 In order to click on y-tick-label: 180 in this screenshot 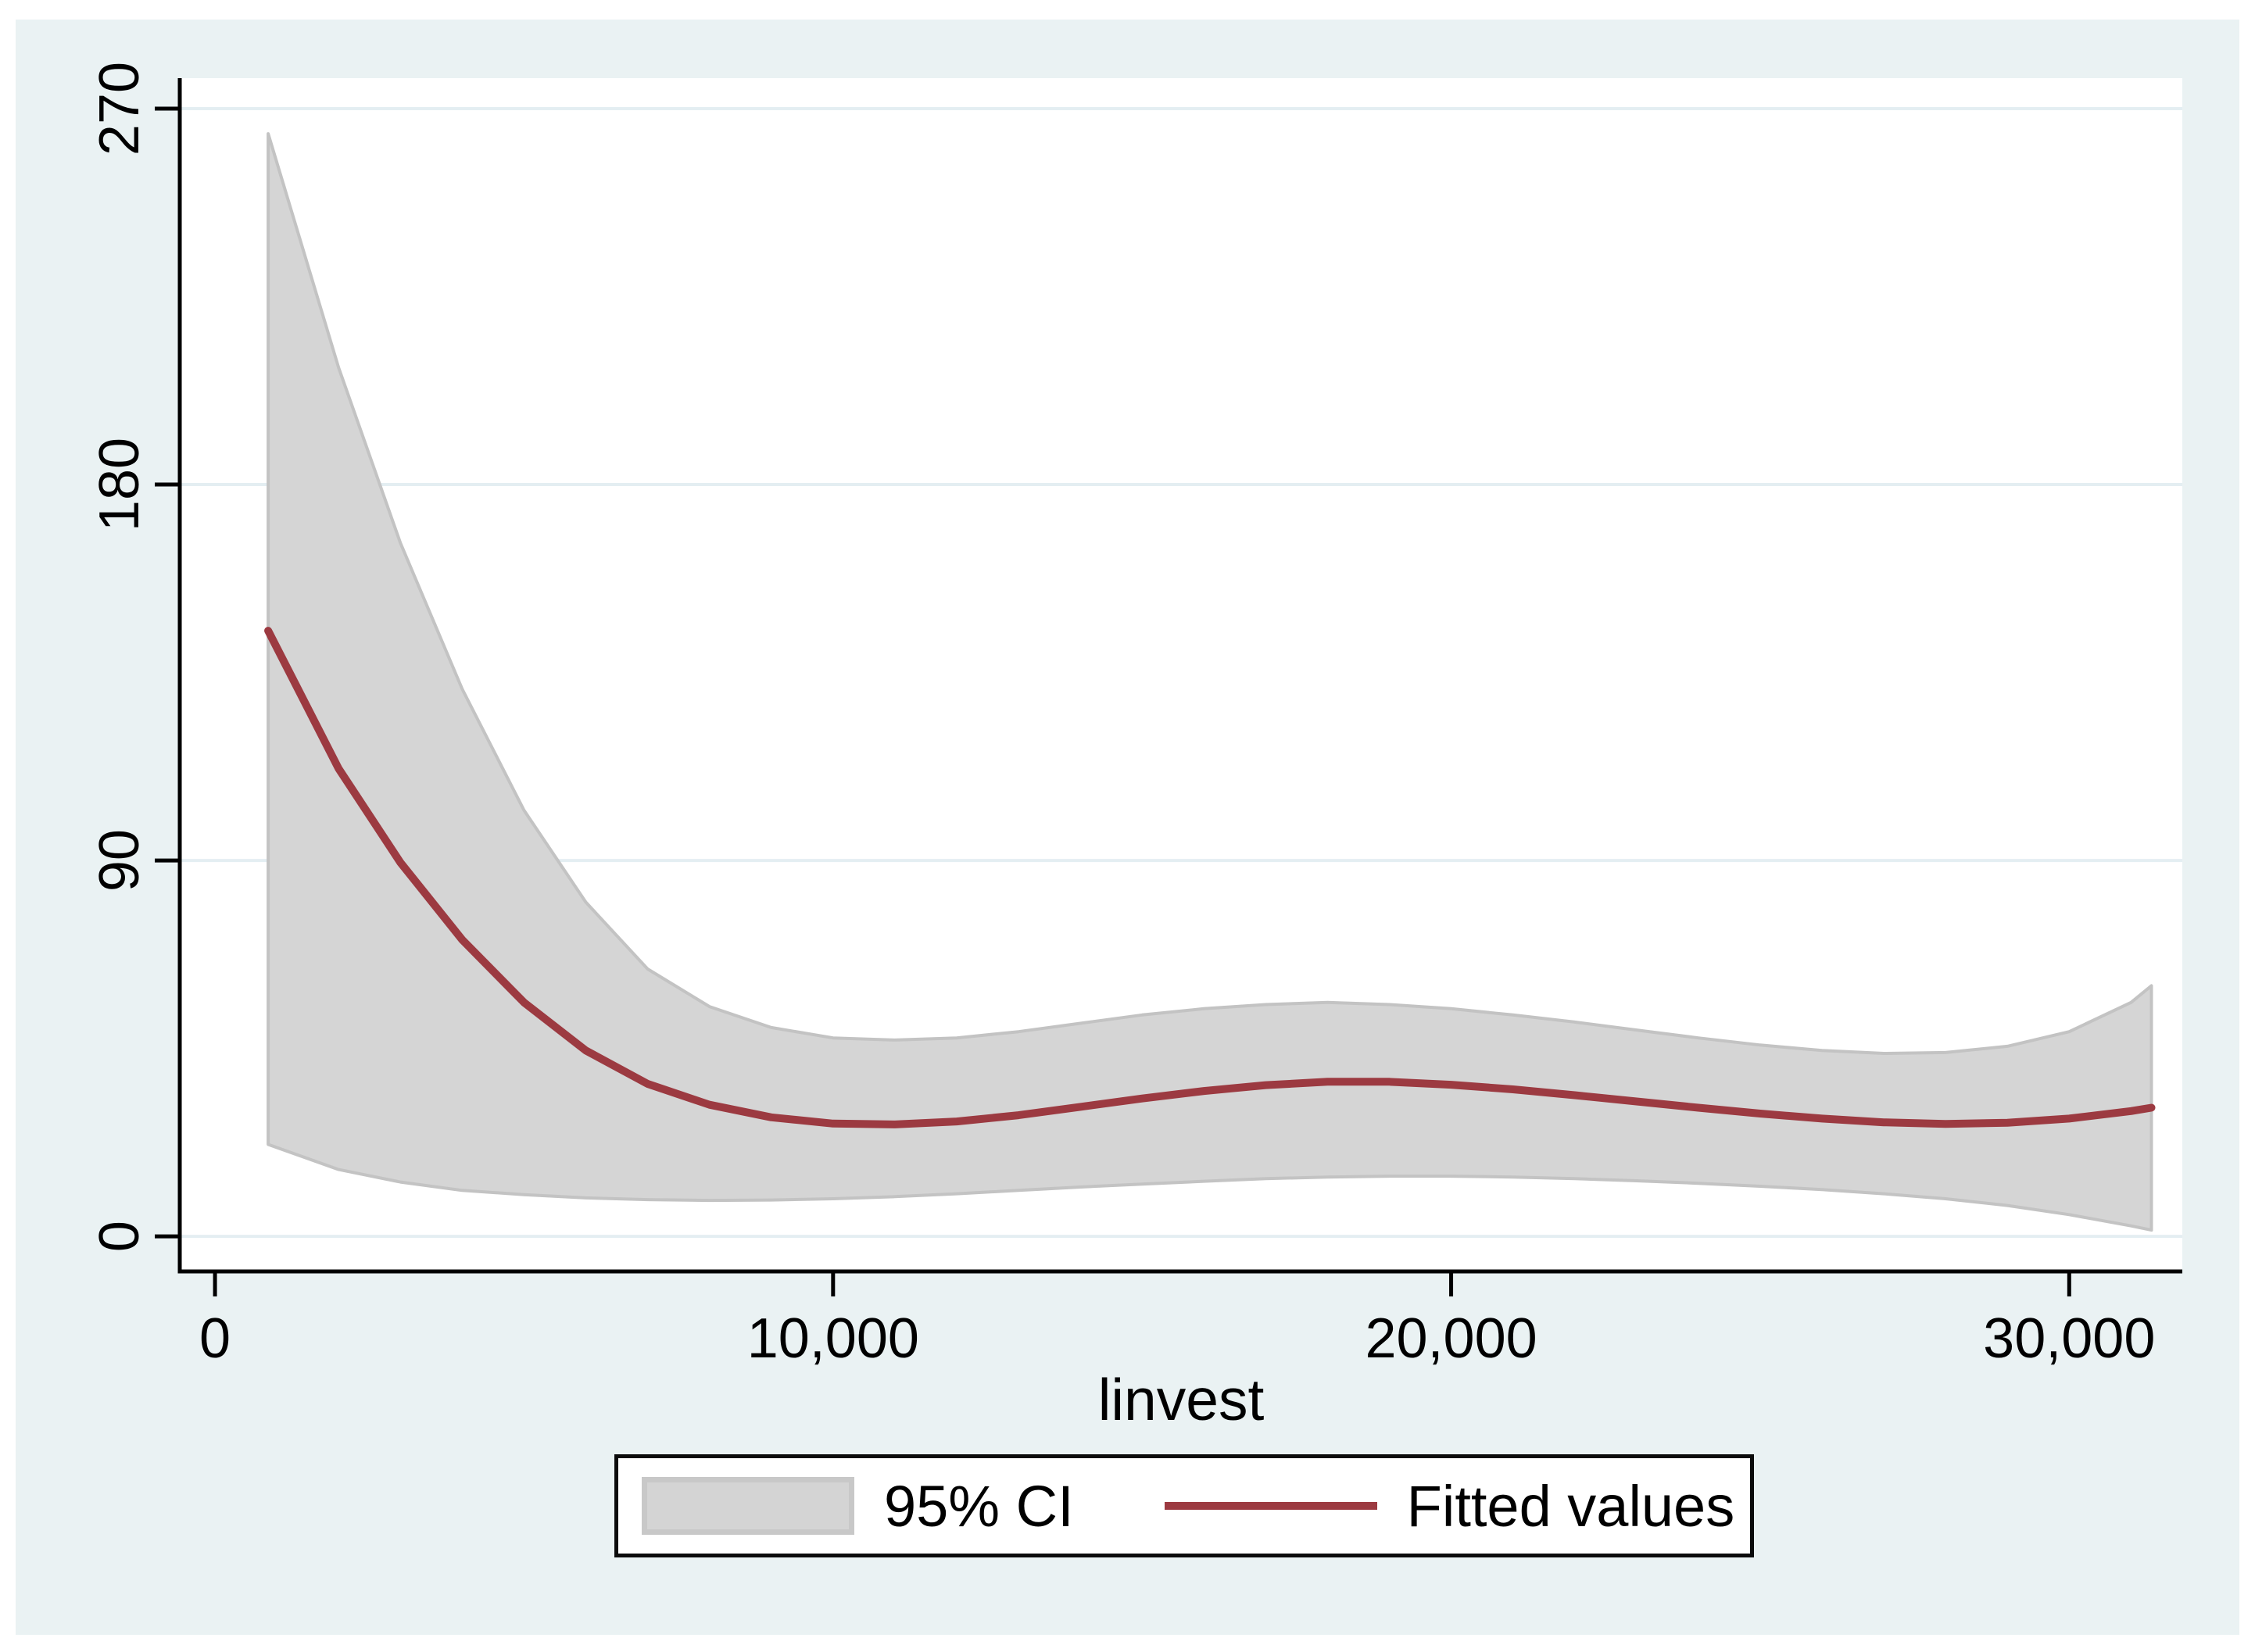, I will do `click(119, 484)`.